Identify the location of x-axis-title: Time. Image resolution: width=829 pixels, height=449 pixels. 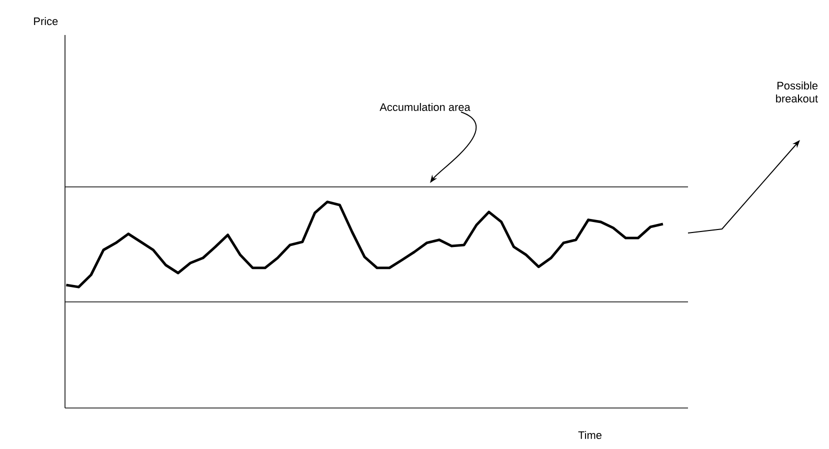
(590, 435).